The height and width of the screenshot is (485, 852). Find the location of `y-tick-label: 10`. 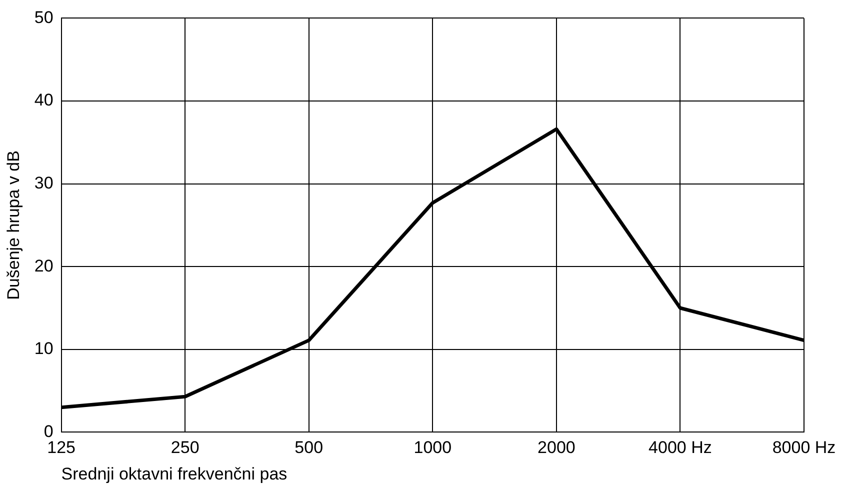

y-tick-label: 10 is located at coordinates (44, 348).